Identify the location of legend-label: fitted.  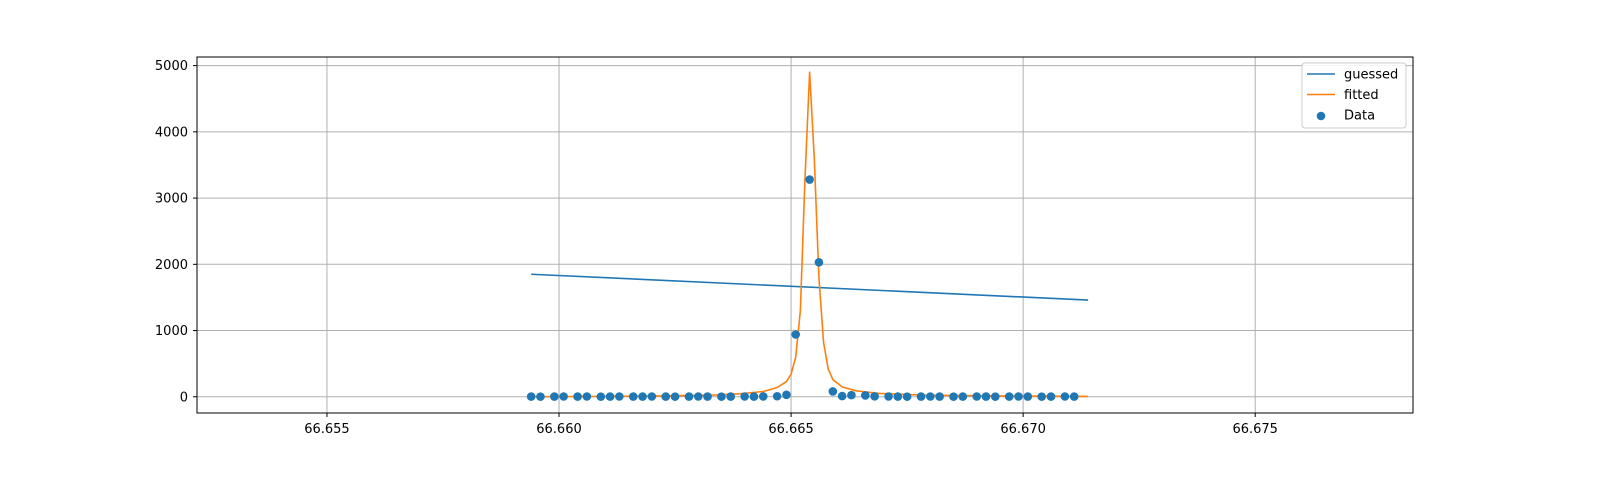
(1361, 95).